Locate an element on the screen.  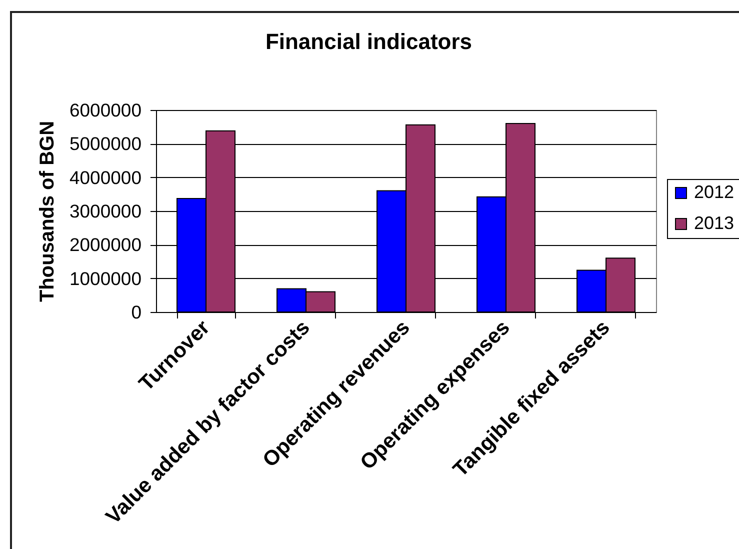
y-tick-label: 4000000 is located at coordinates (105, 177).